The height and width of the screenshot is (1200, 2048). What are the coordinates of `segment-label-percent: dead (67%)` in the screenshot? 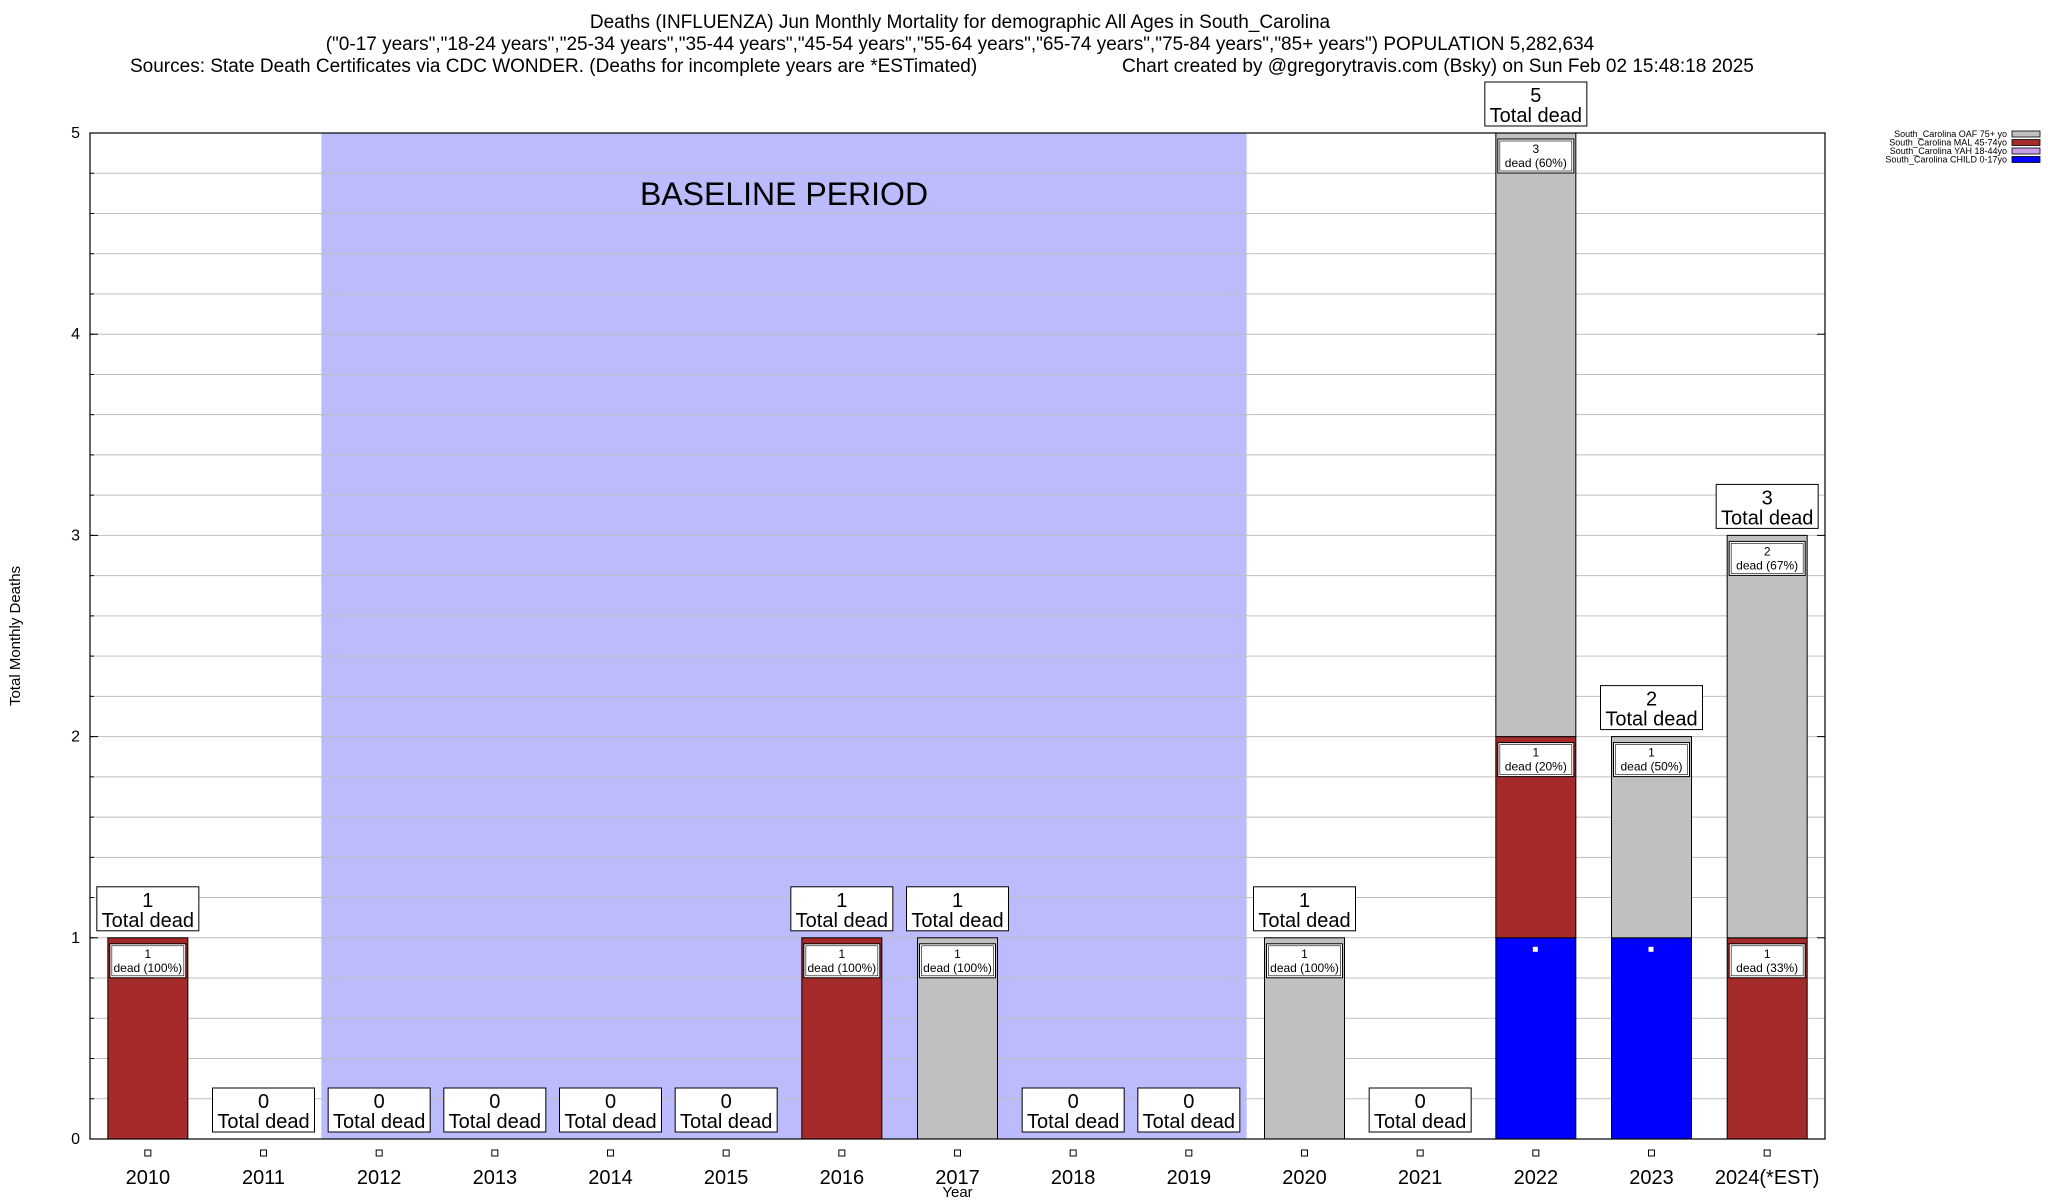 It's located at (1767, 565).